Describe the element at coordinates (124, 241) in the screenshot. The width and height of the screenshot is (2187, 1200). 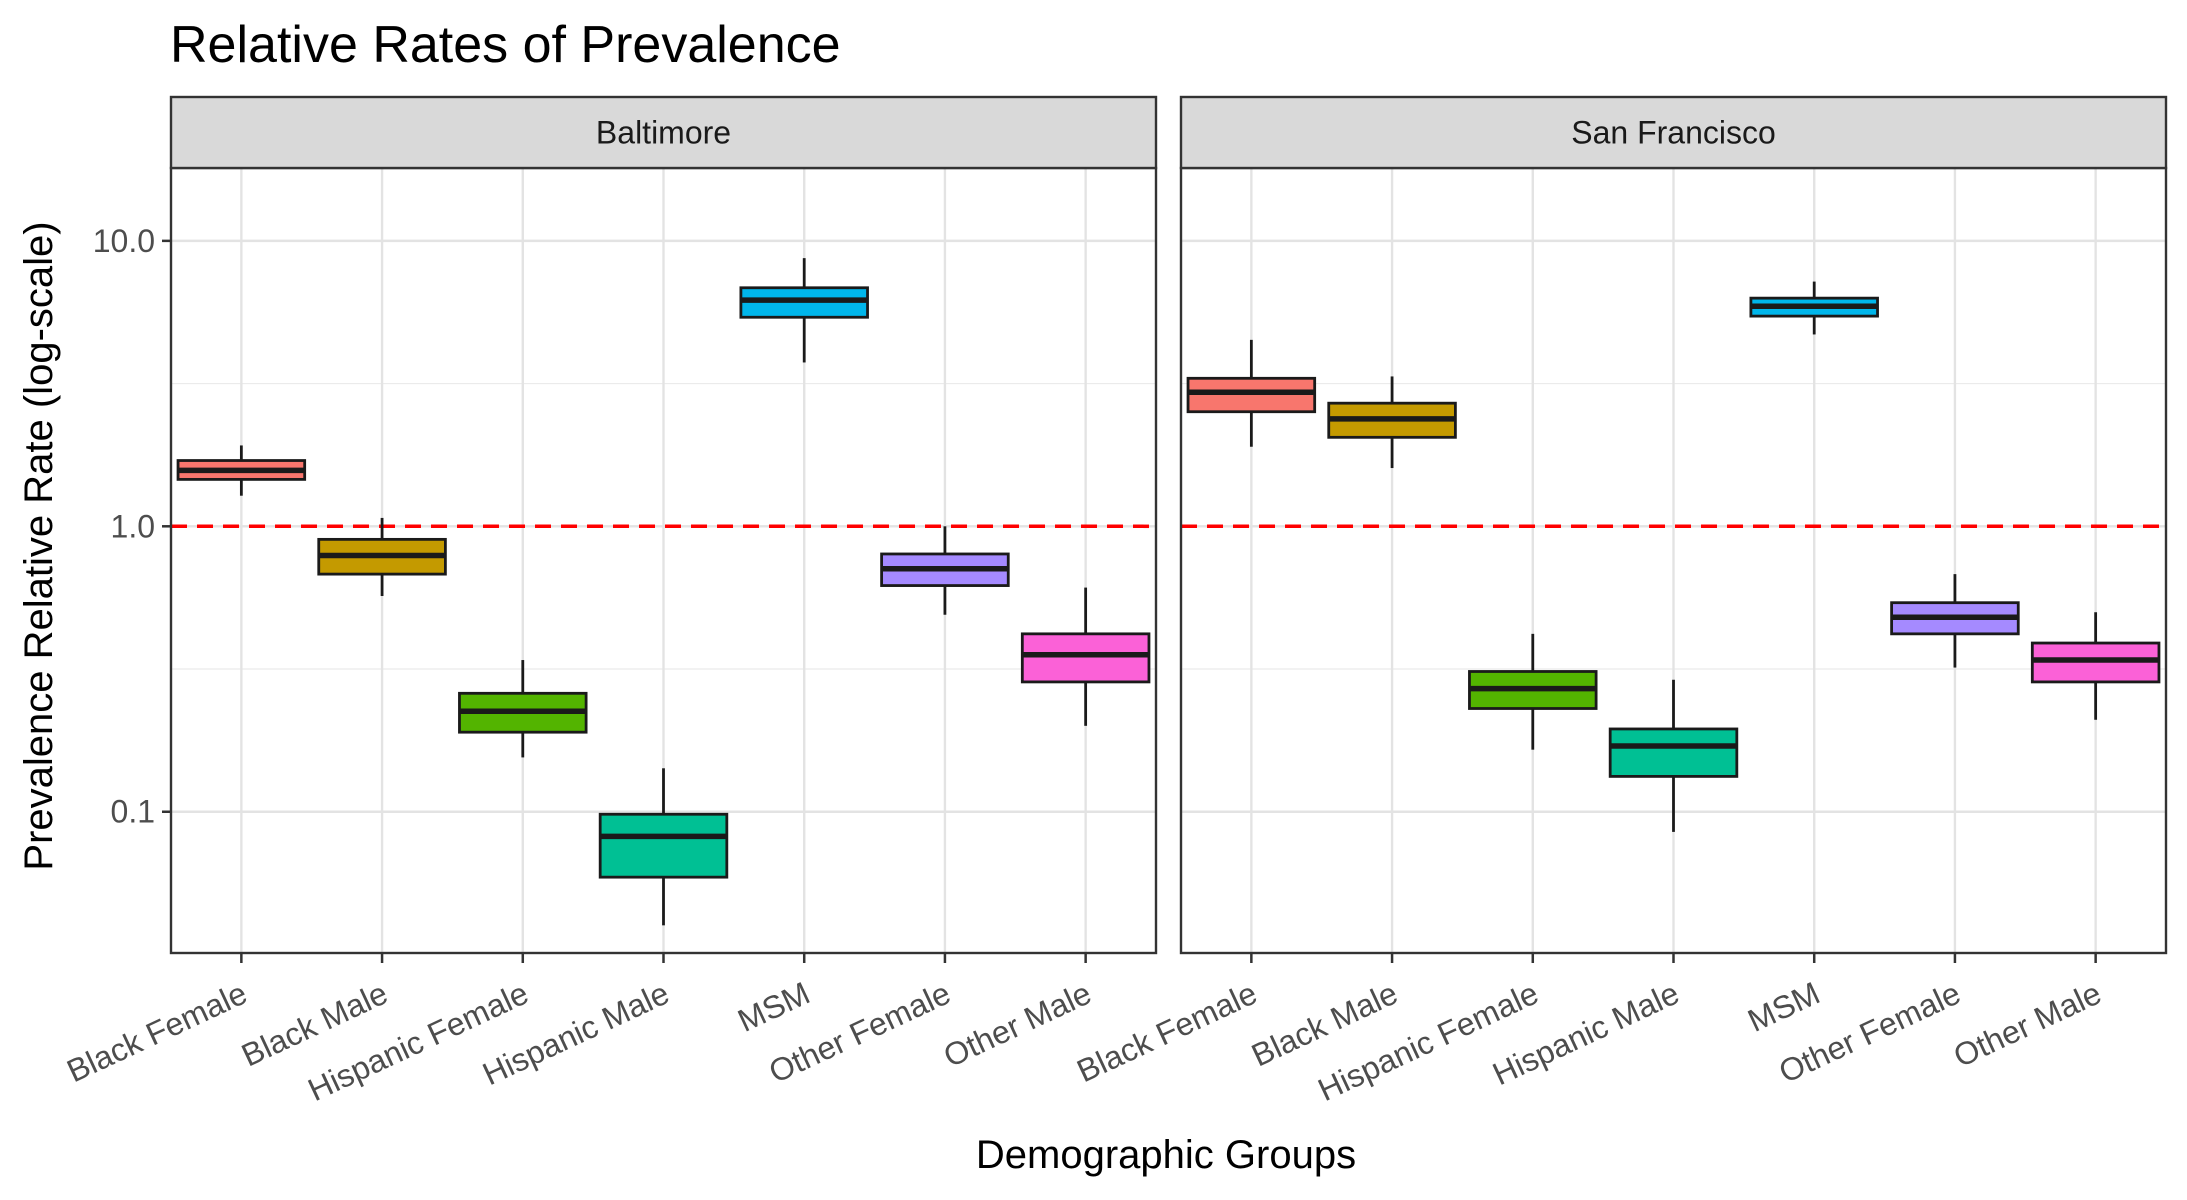
I see `y-tick-label: 10.0` at that location.